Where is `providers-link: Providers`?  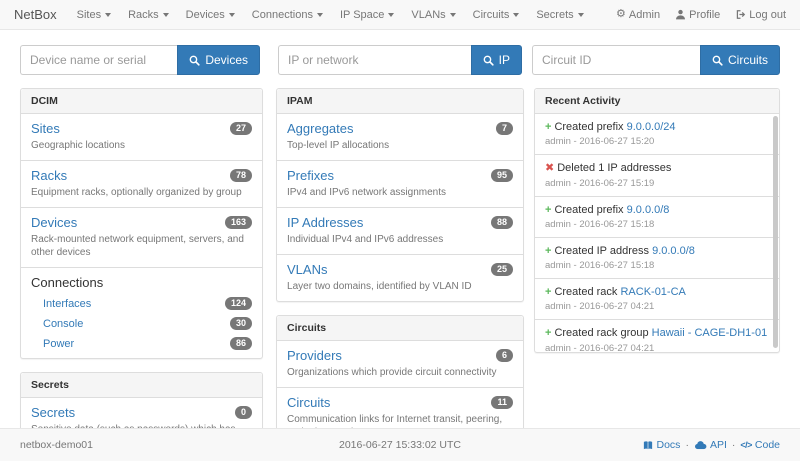 providers-link: Providers is located at coordinates (314, 355).